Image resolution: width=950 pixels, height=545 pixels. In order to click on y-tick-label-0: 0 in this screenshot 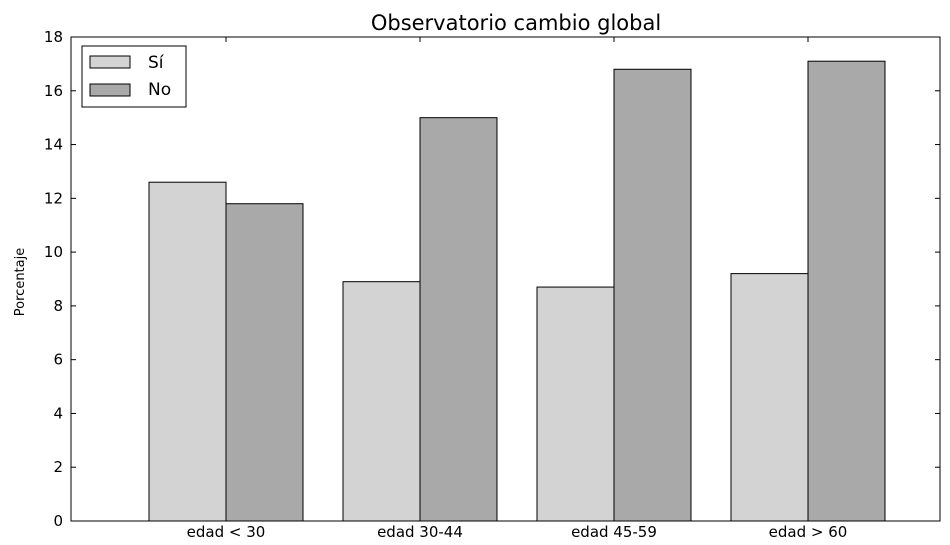, I will do `click(58, 521)`.